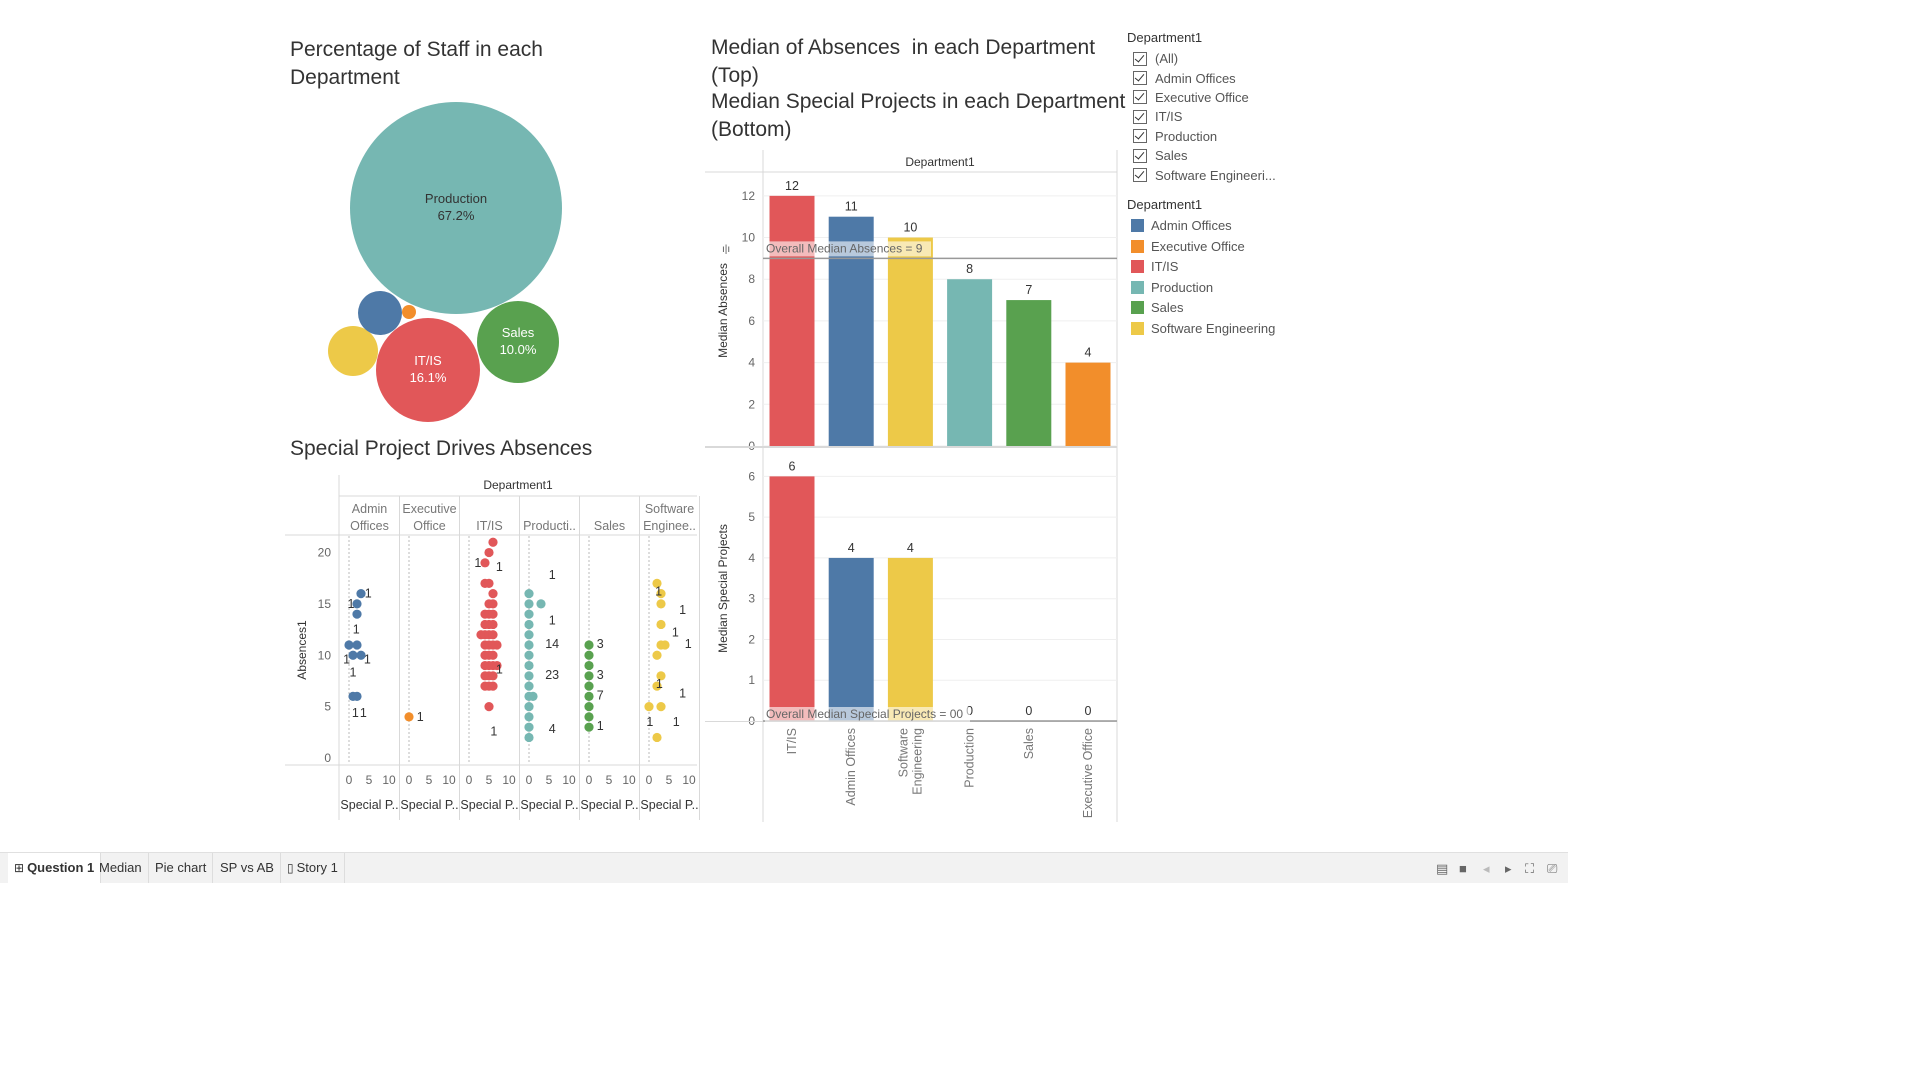  I want to click on filter-item-executive-office: Executive Office, so click(1217, 97).